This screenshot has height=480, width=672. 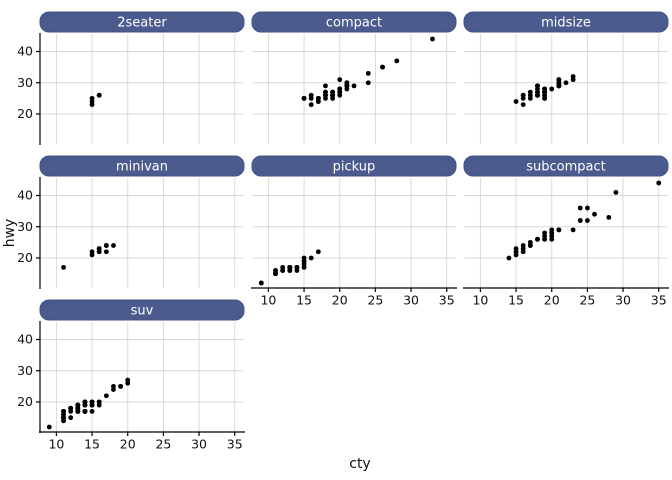 I want to click on facet-compact: compact, so click(x=354, y=77).